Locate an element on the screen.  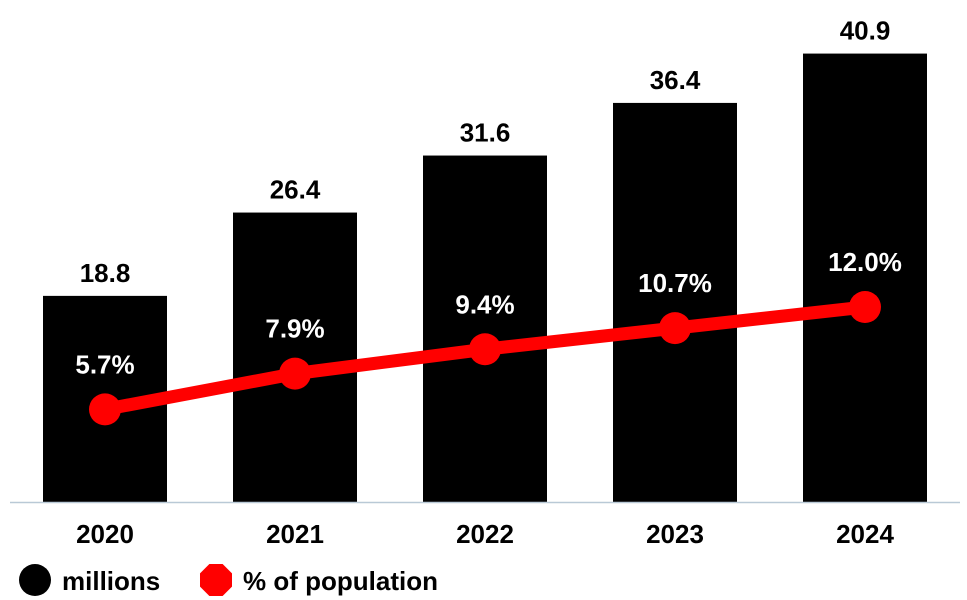
bar-label-2020: 18.8 is located at coordinates (105, 273).